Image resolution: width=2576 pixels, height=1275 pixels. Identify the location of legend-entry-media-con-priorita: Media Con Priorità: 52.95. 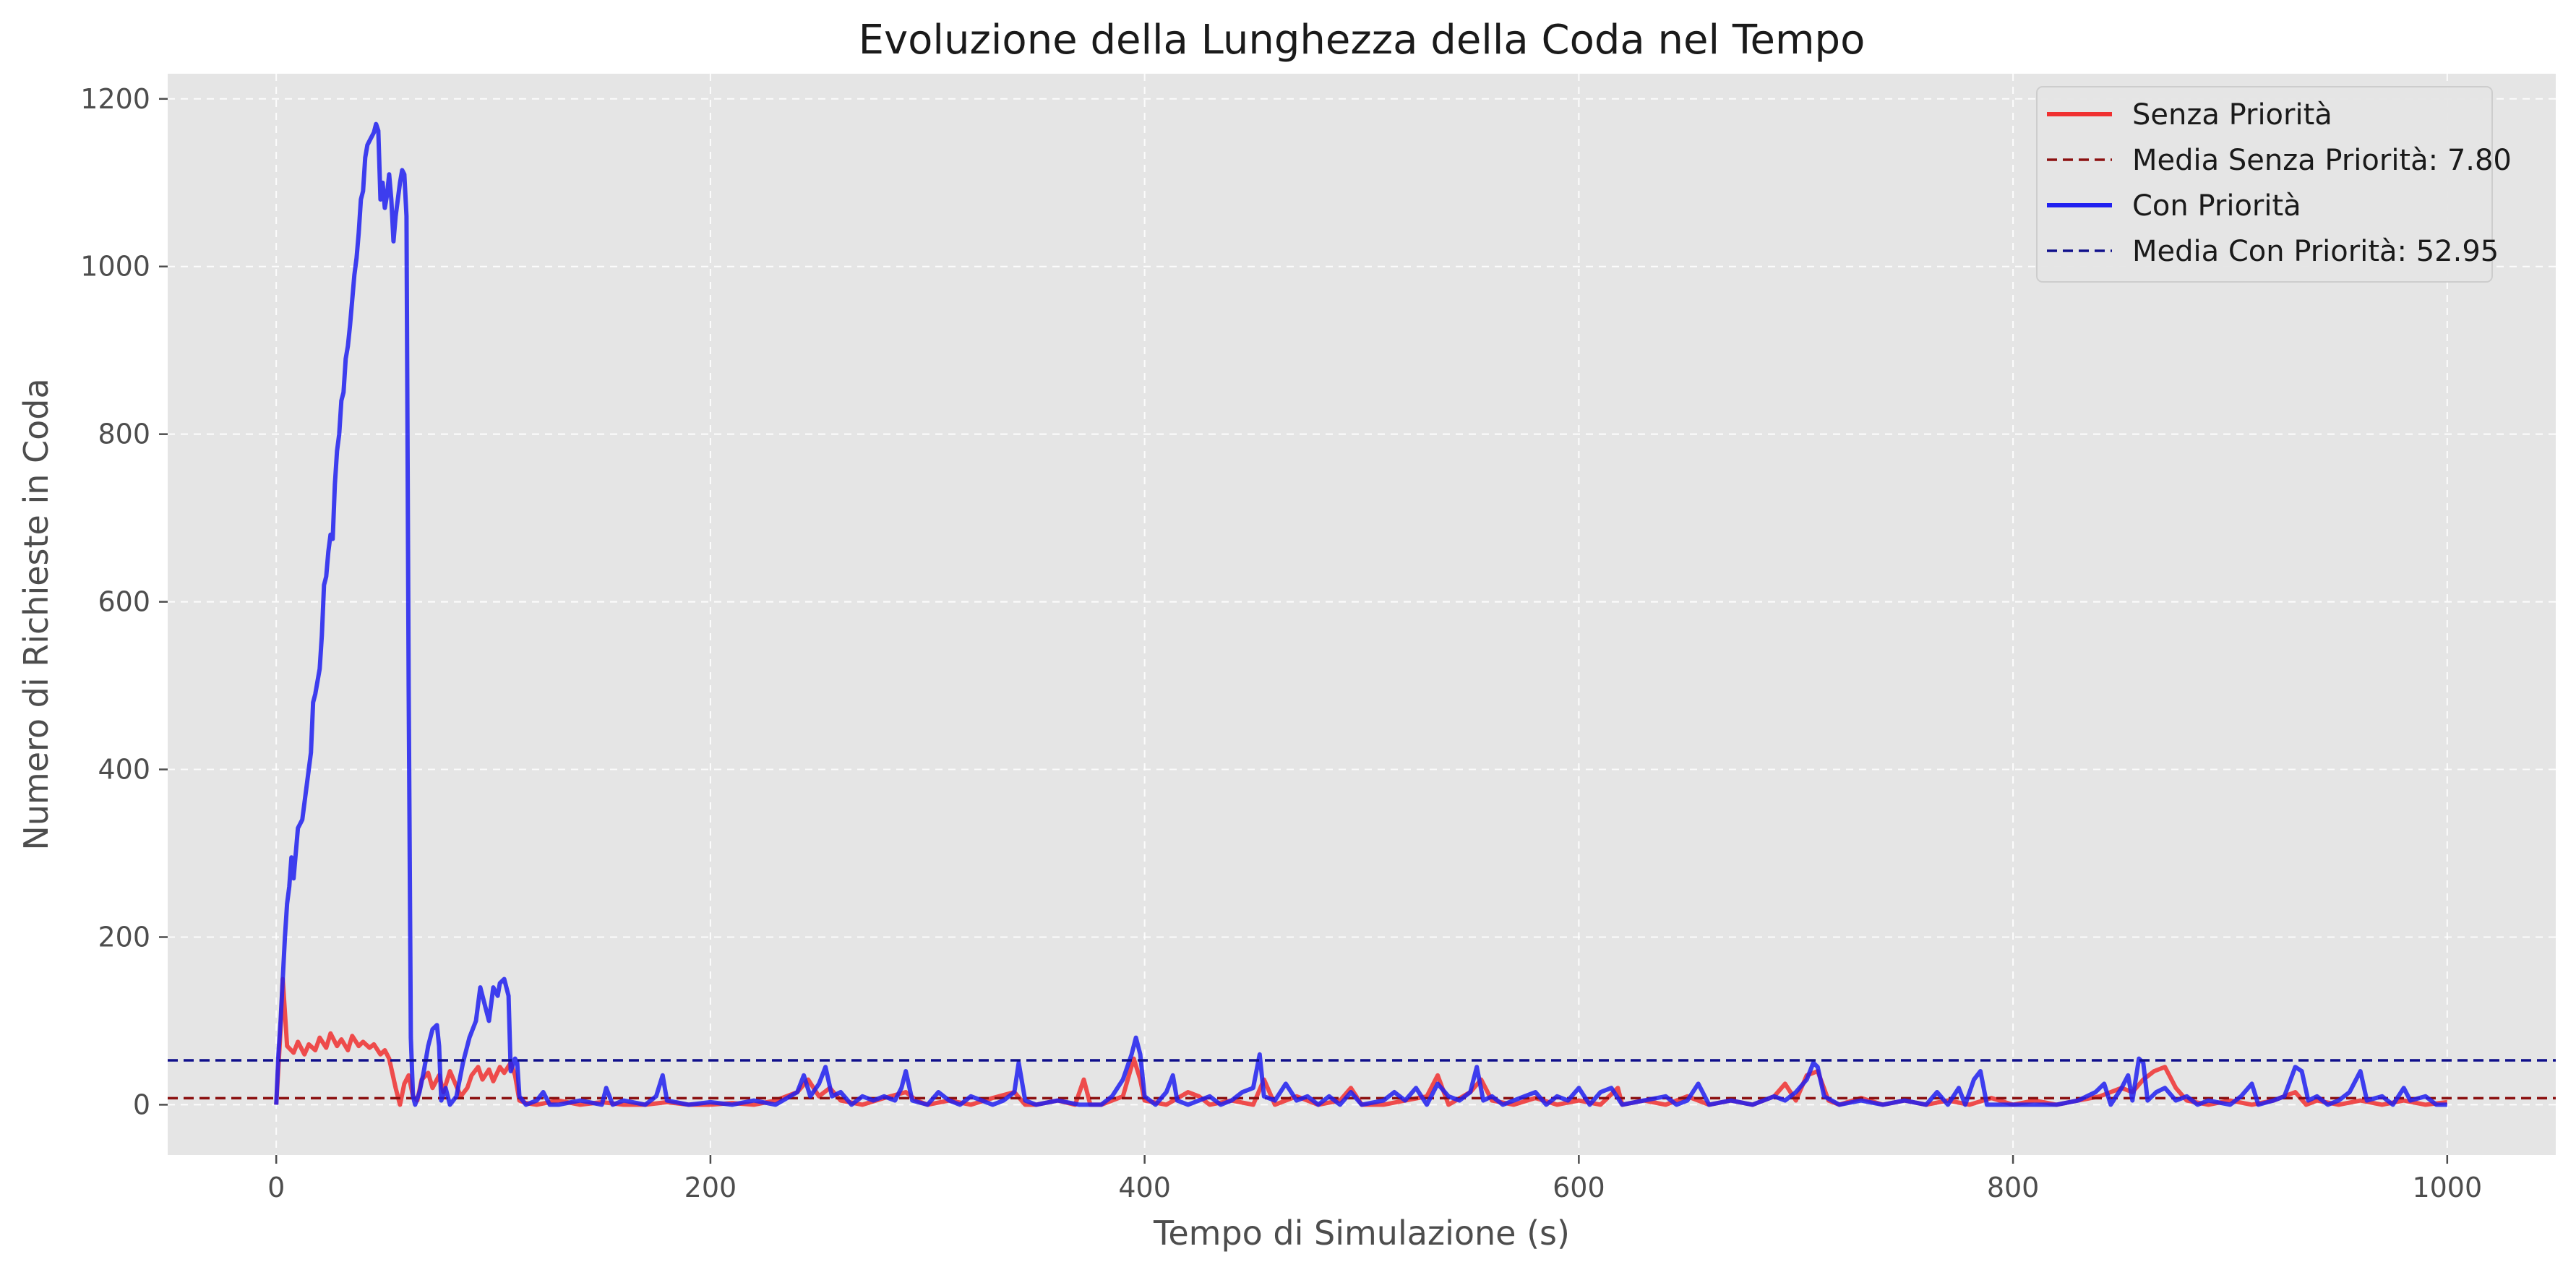
(2316, 251).